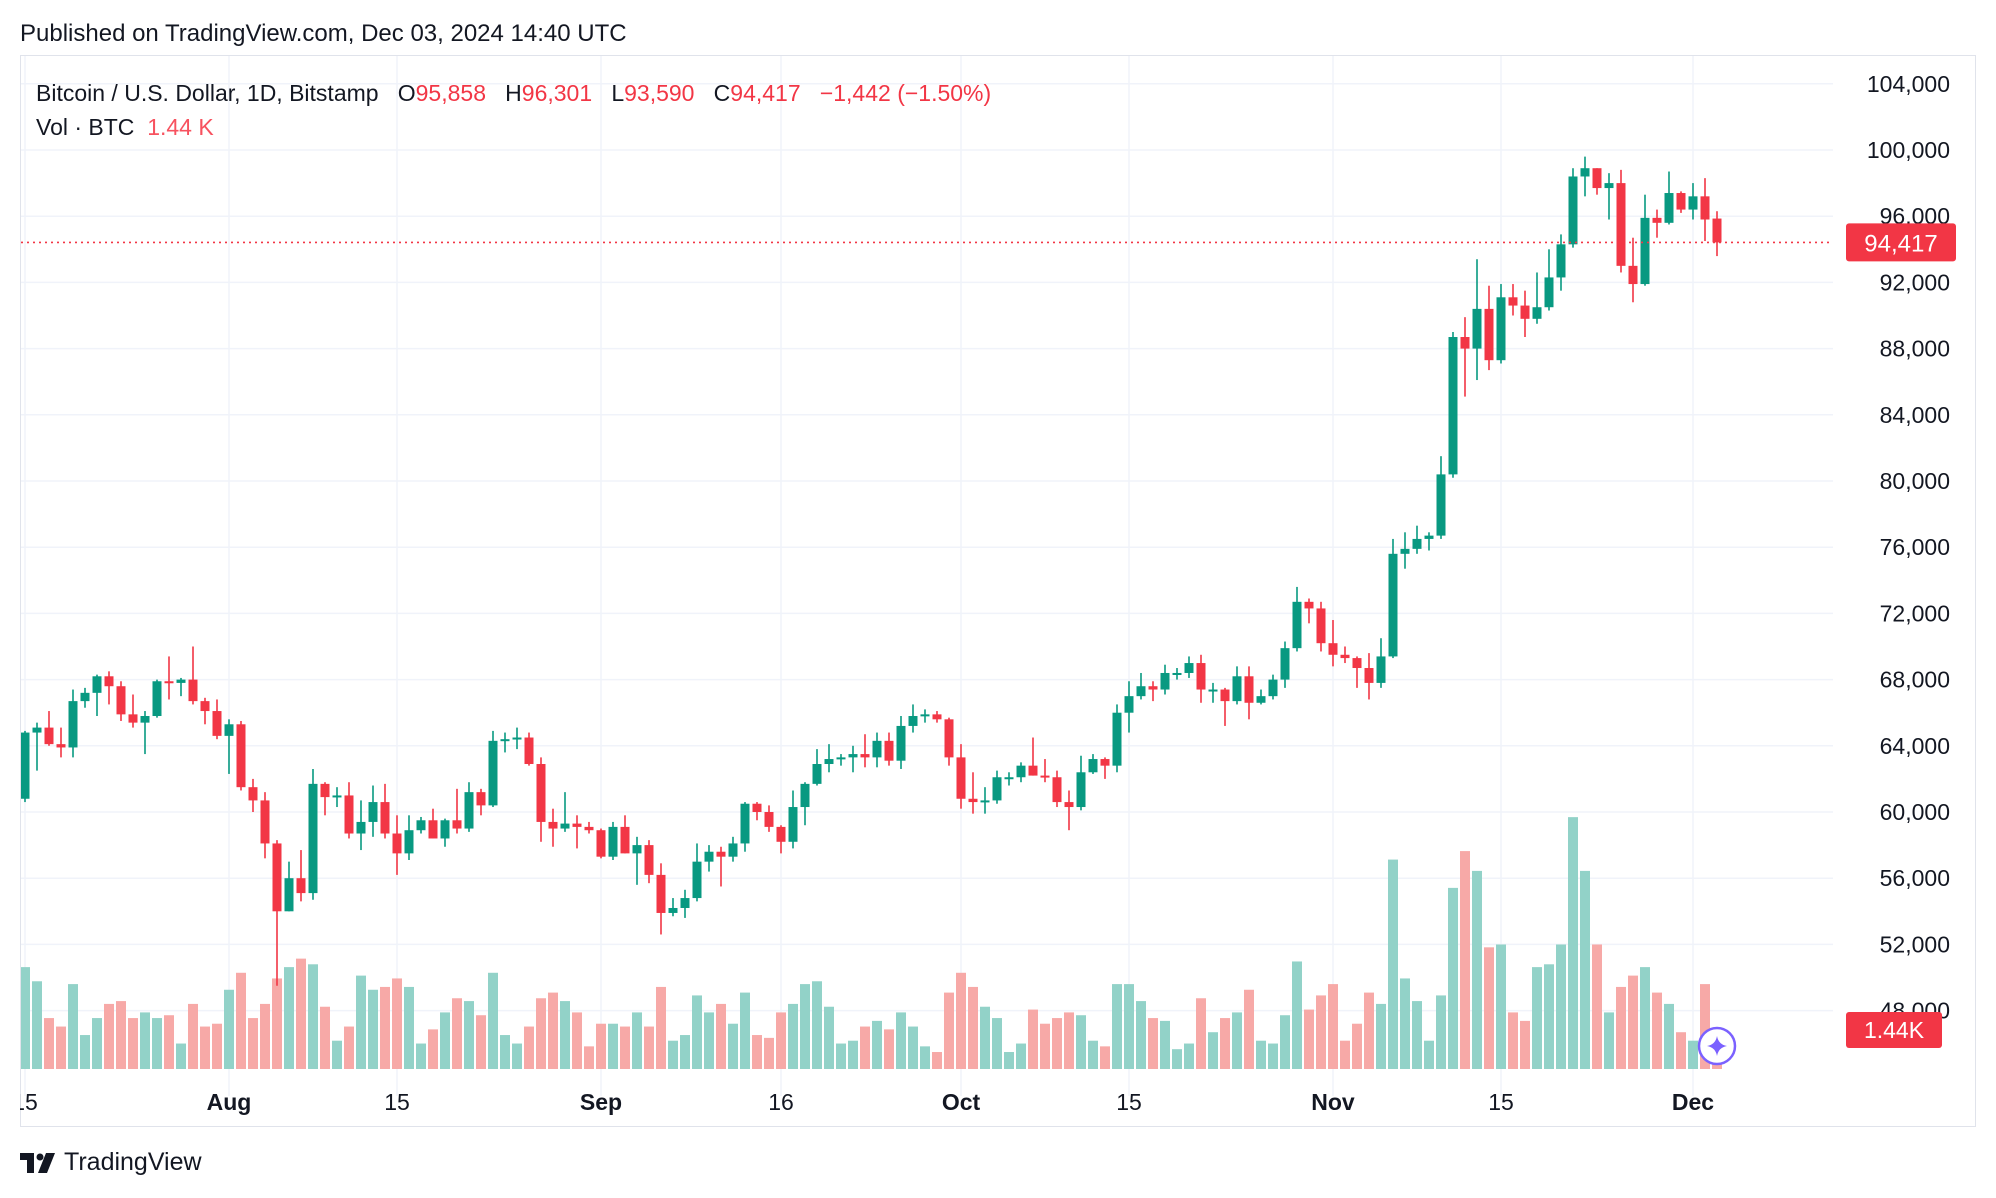 The height and width of the screenshot is (1198, 1996). Describe the element at coordinates (1501, 1102) in the screenshot. I see `time-tick-label: 15` at that location.